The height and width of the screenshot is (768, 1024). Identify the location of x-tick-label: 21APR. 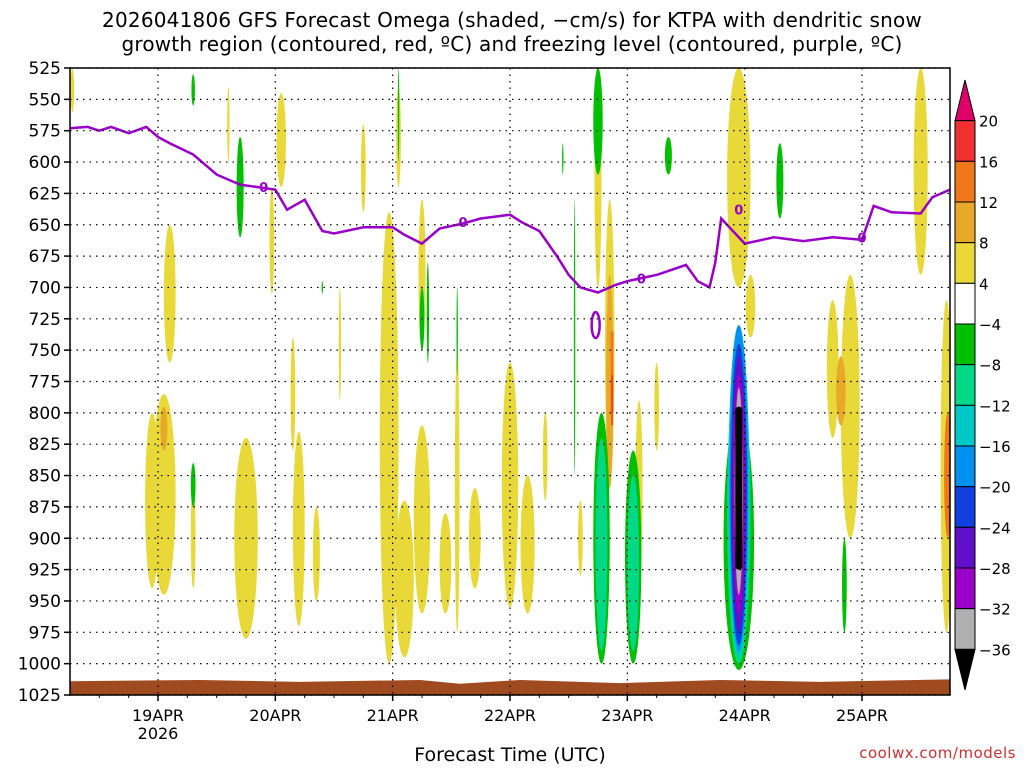
(393, 715).